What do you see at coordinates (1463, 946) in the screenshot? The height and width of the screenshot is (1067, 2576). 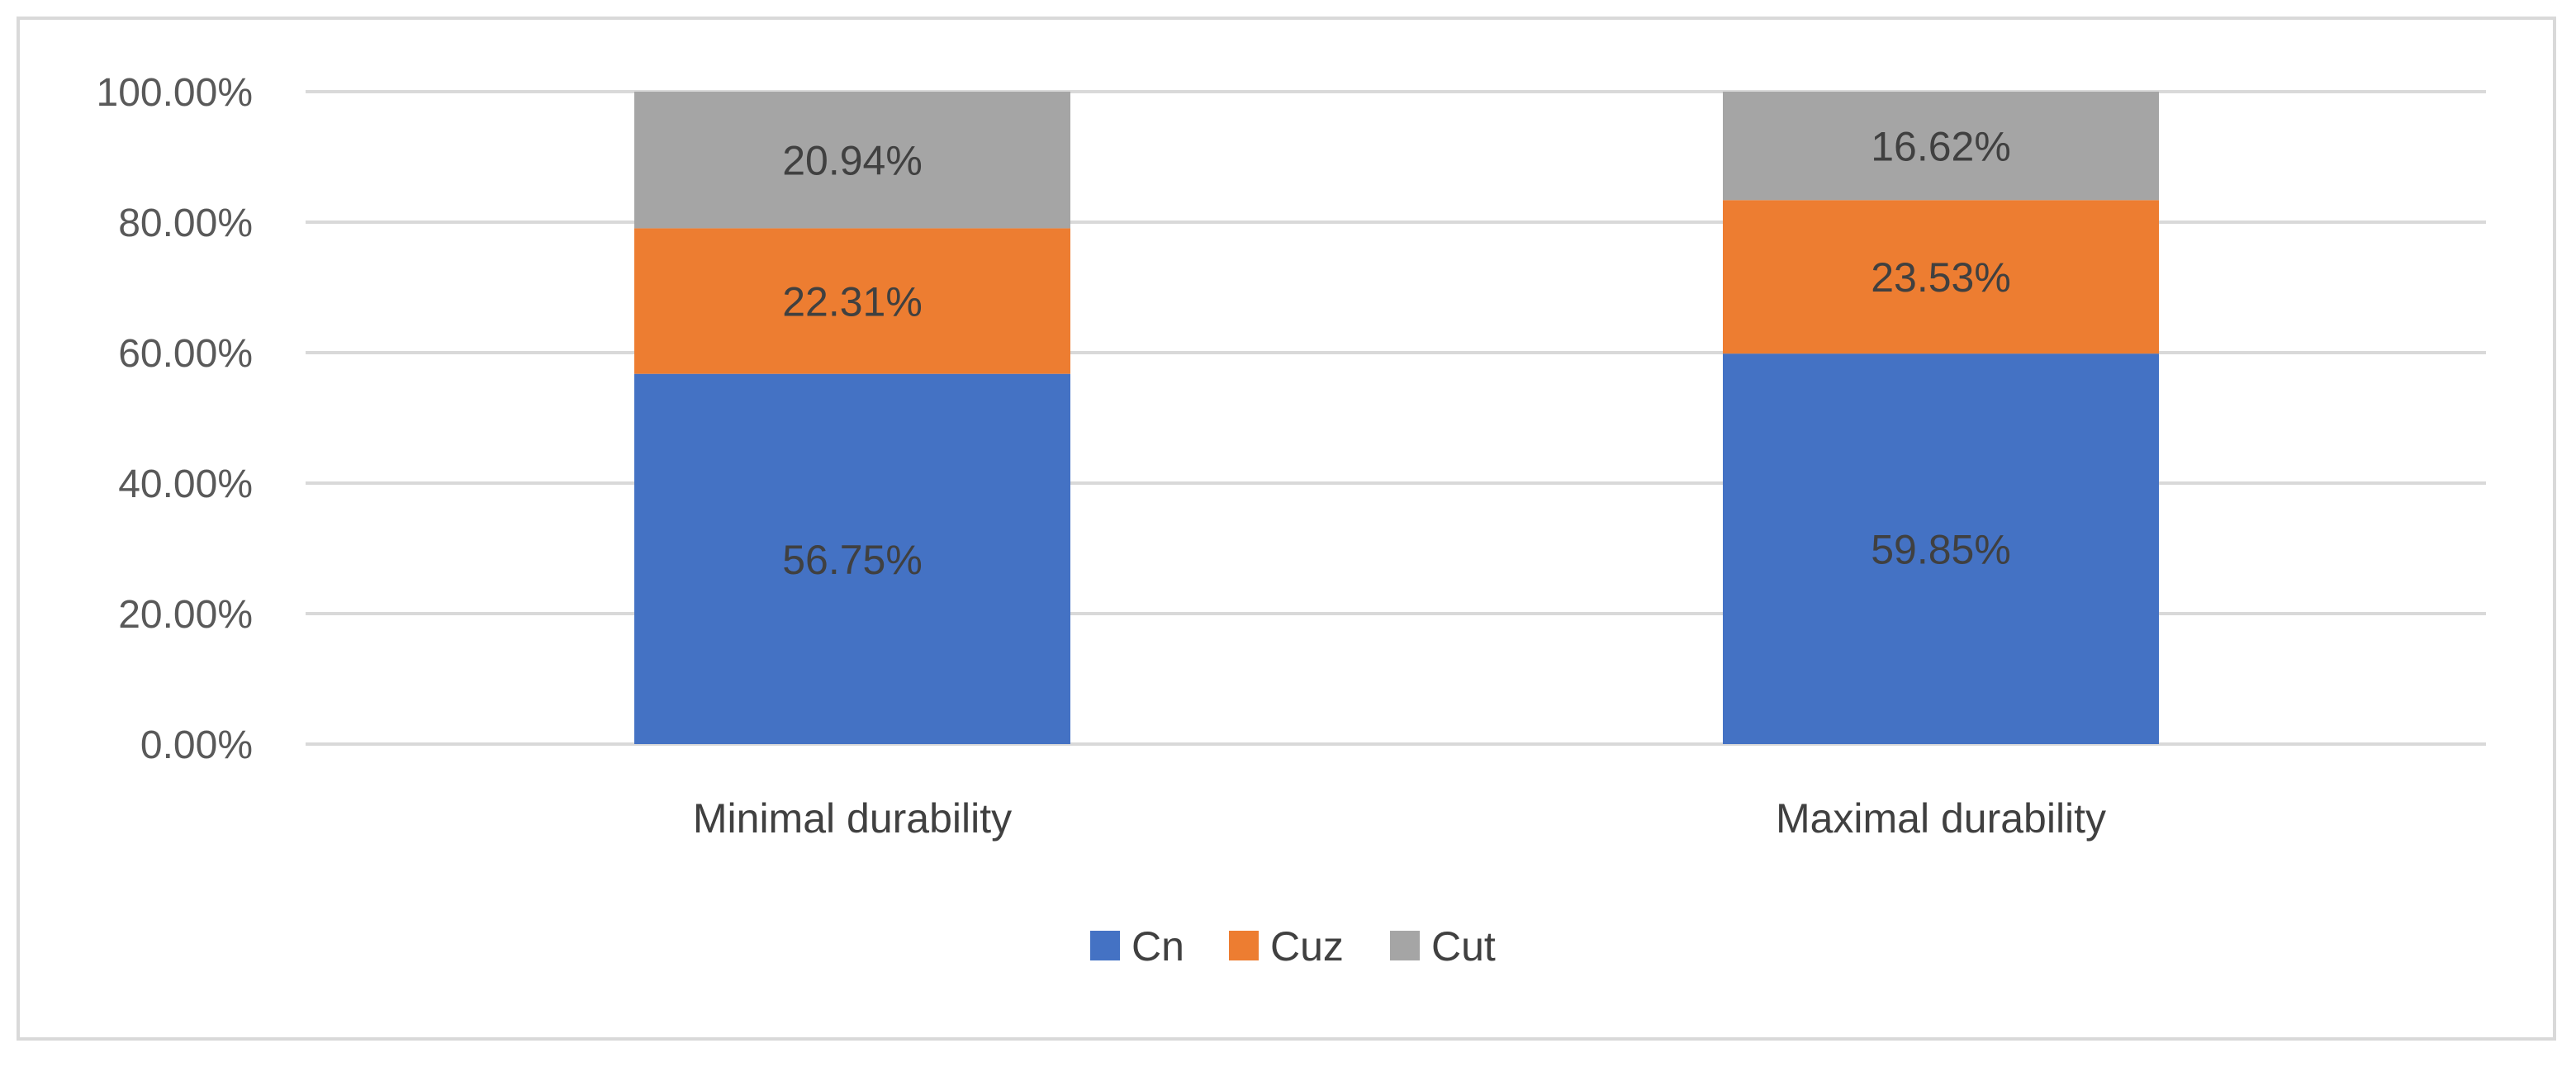 I see `legend-label: Cut` at bounding box center [1463, 946].